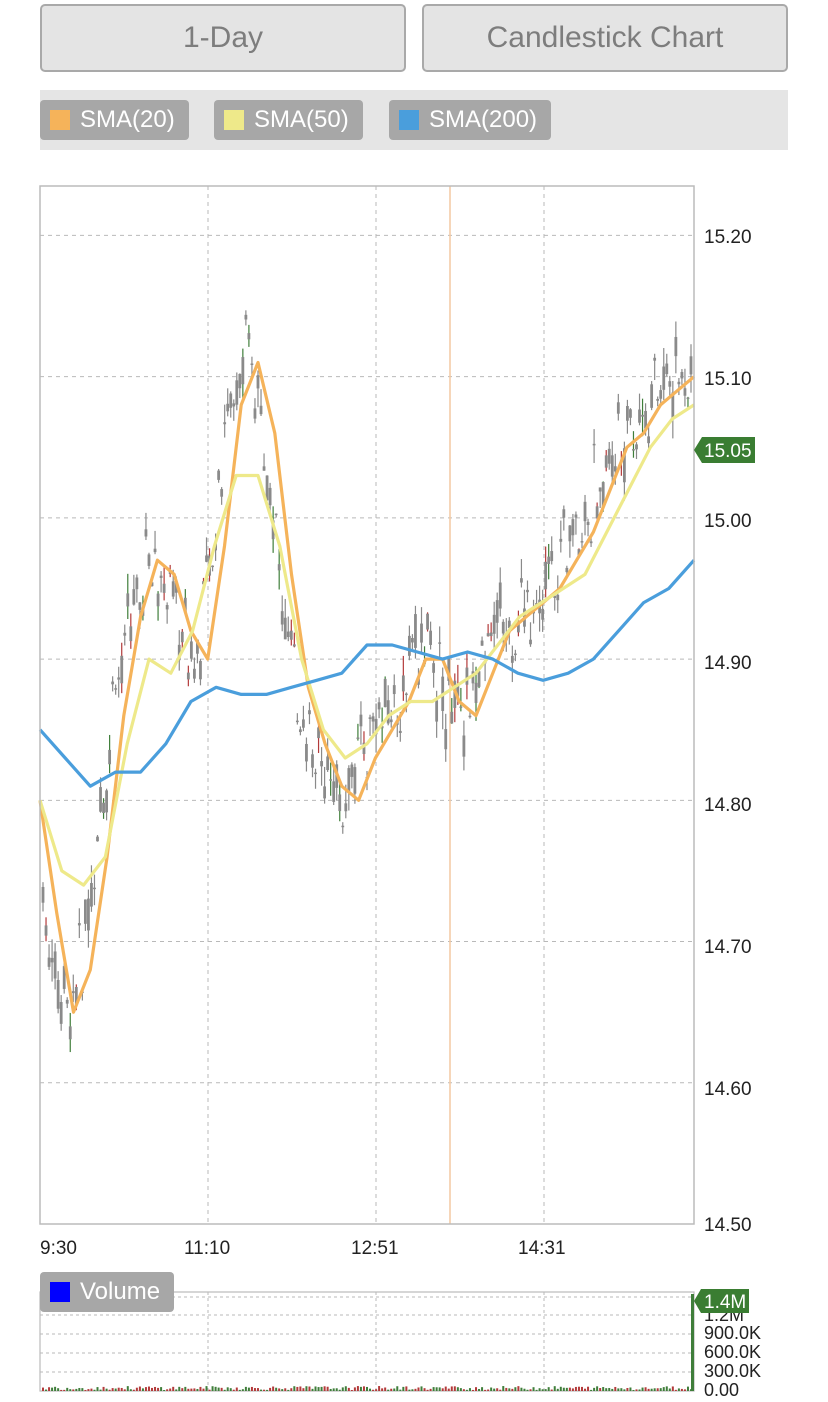 The width and height of the screenshot is (828, 1402). What do you see at coordinates (724, 450) in the screenshot?
I see `last-price-badge: 15.05` at bounding box center [724, 450].